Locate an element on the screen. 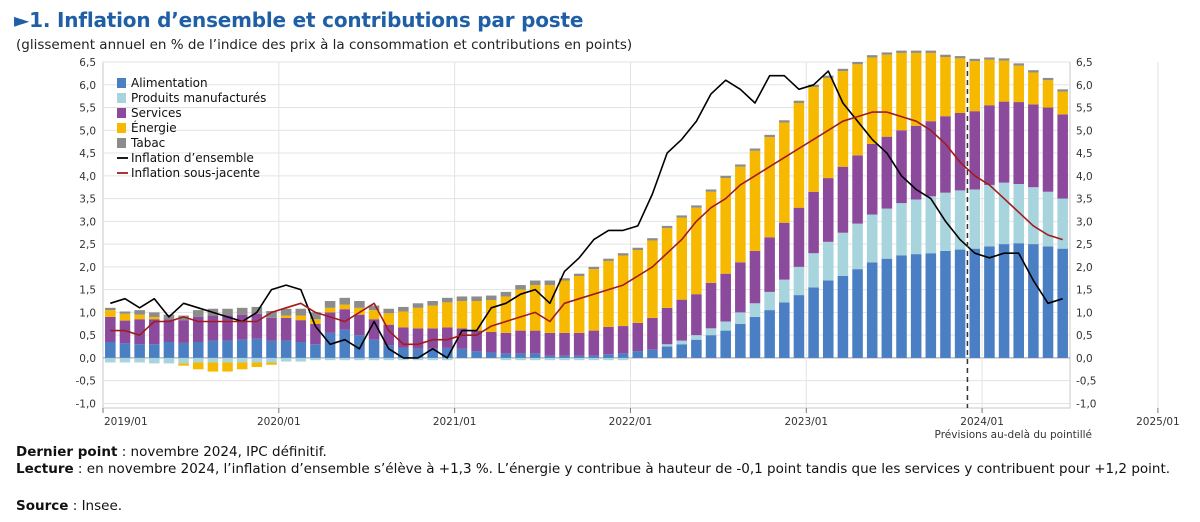 This screenshot has height=522, width=1200. footer-source-label: Source is located at coordinates (42, 506).